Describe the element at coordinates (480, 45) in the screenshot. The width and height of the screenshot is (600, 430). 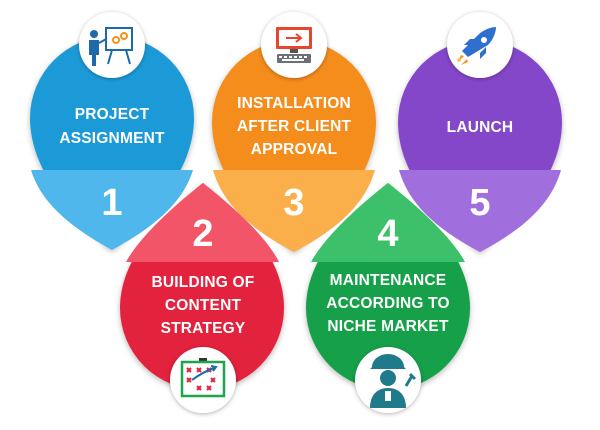
I see `rocket-icon` at that location.